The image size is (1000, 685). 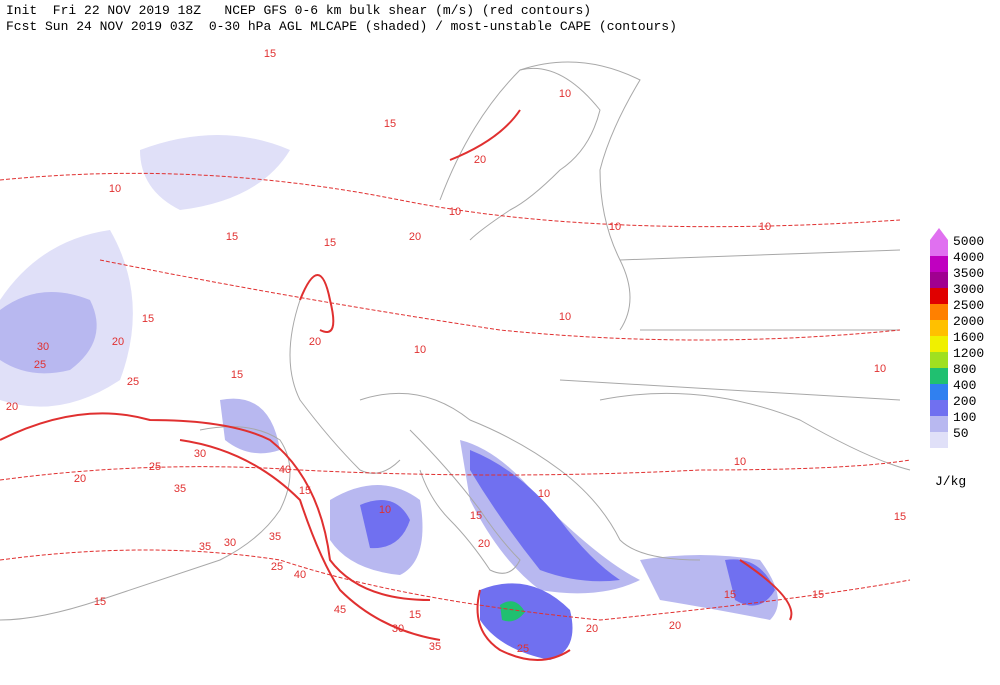 What do you see at coordinates (968, 257) in the screenshot?
I see `colorbar-label: 4000` at bounding box center [968, 257].